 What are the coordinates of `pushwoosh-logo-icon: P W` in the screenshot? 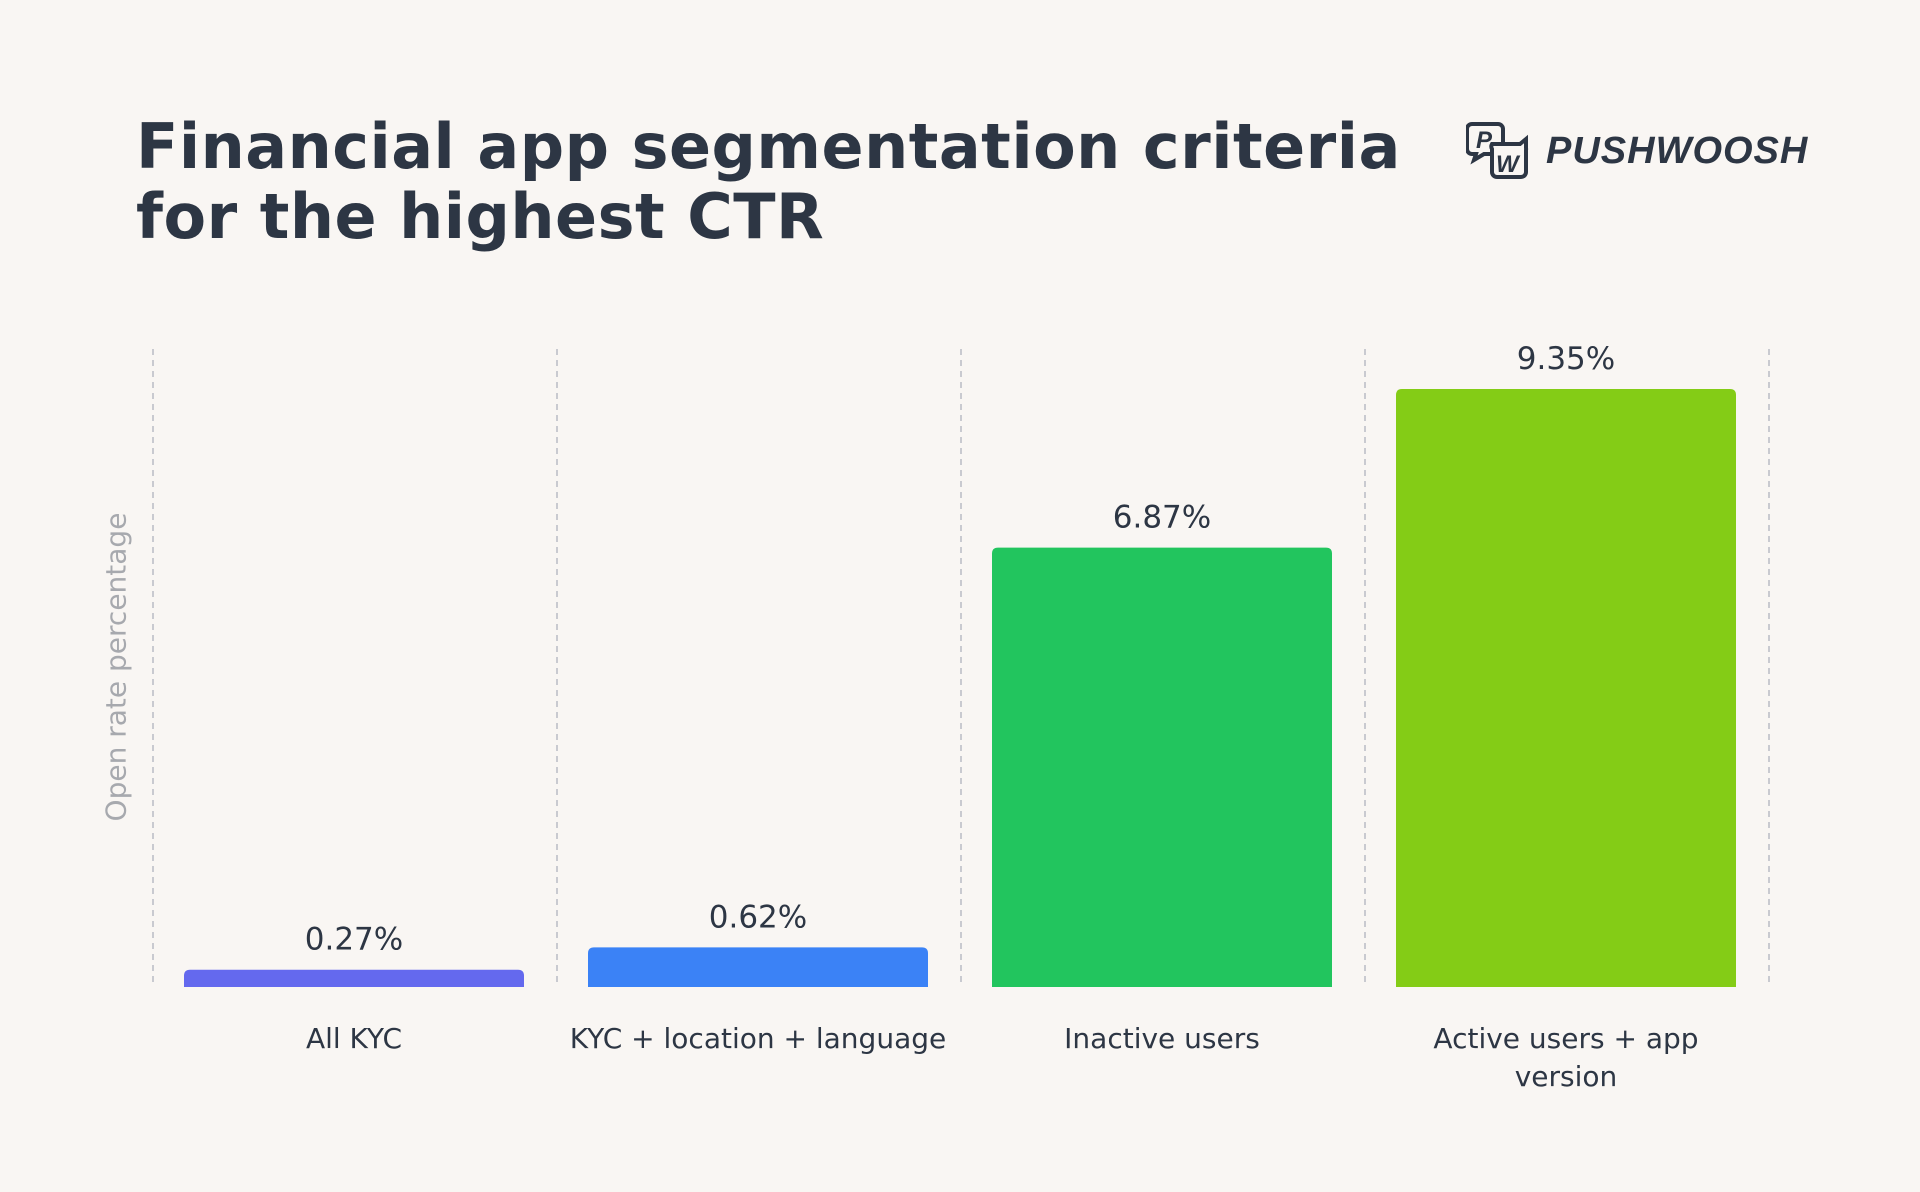 It's located at (1497, 150).